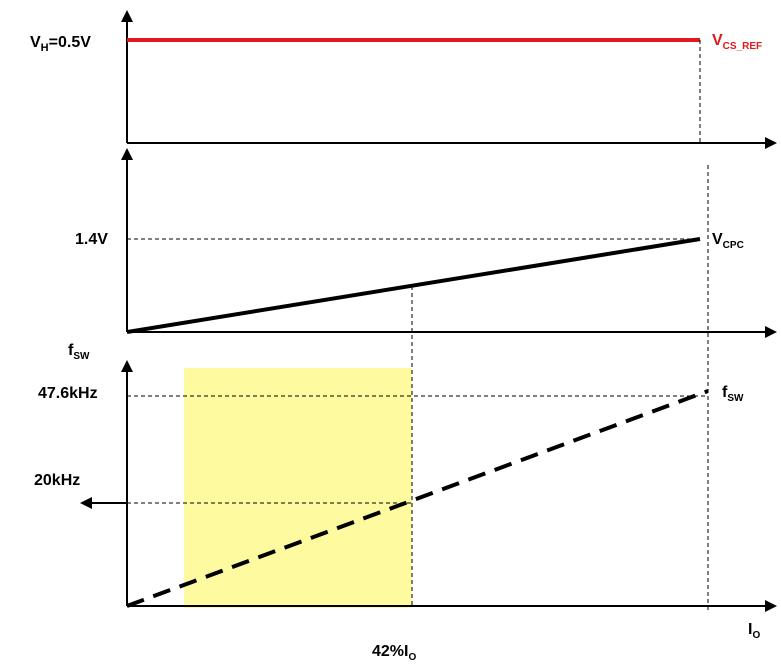 The width and height of the screenshot is (781, 666). Describe the element at coordinates (733, 394) in the screenshot. I see `panel3-series-label: fSW` at that location.